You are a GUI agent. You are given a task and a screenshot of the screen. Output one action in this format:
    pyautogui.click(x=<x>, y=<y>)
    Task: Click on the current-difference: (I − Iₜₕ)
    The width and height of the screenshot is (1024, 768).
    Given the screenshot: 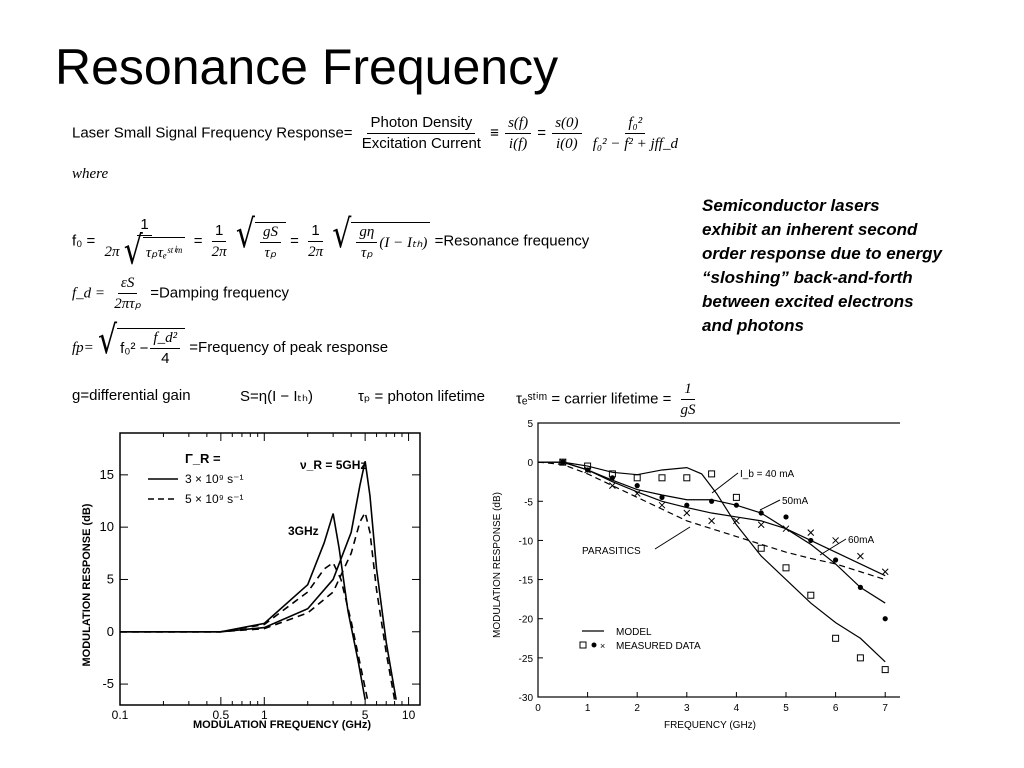 What is the action you would take?
    pyautogui.click(x=403, y=242)
    